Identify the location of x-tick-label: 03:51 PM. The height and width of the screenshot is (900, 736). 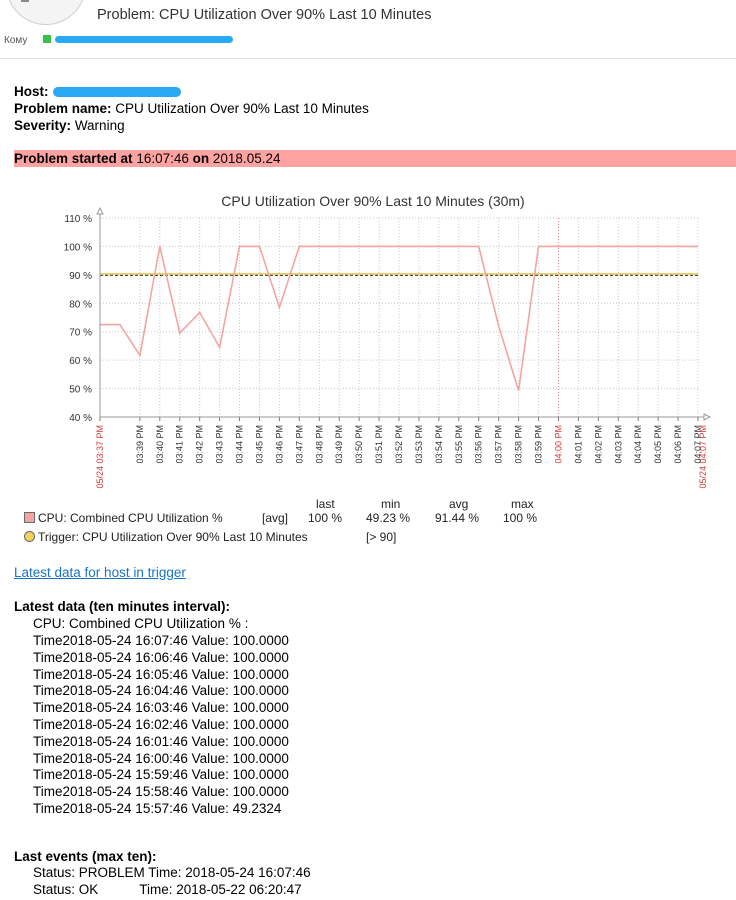
(379, 444).